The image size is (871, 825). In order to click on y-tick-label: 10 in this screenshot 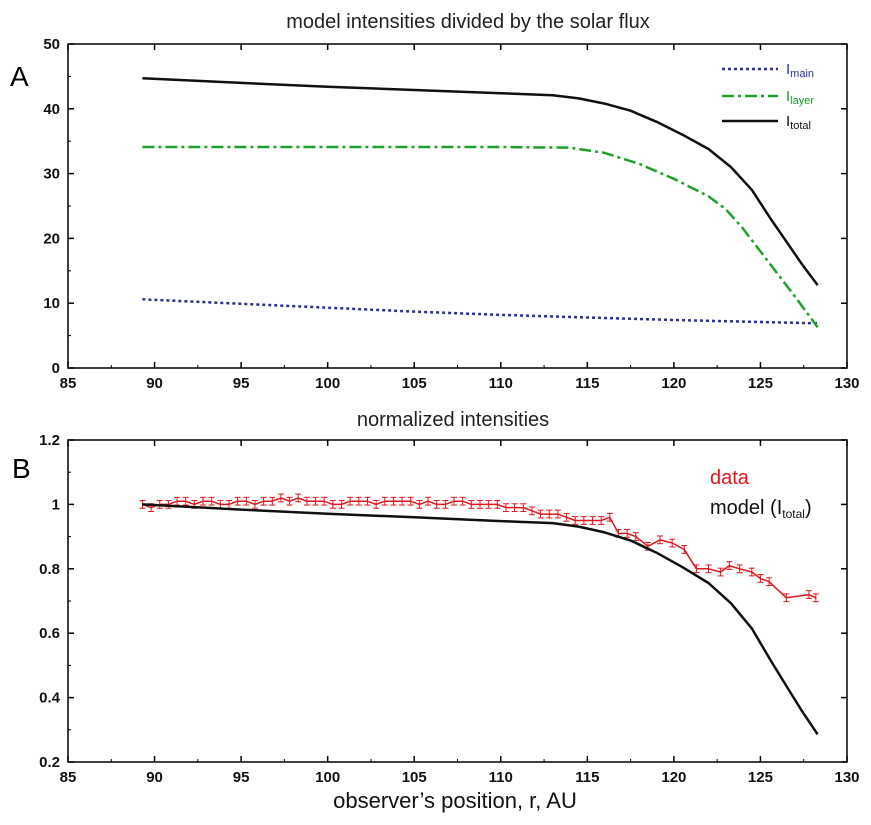, I will do `click(51, 303)`.